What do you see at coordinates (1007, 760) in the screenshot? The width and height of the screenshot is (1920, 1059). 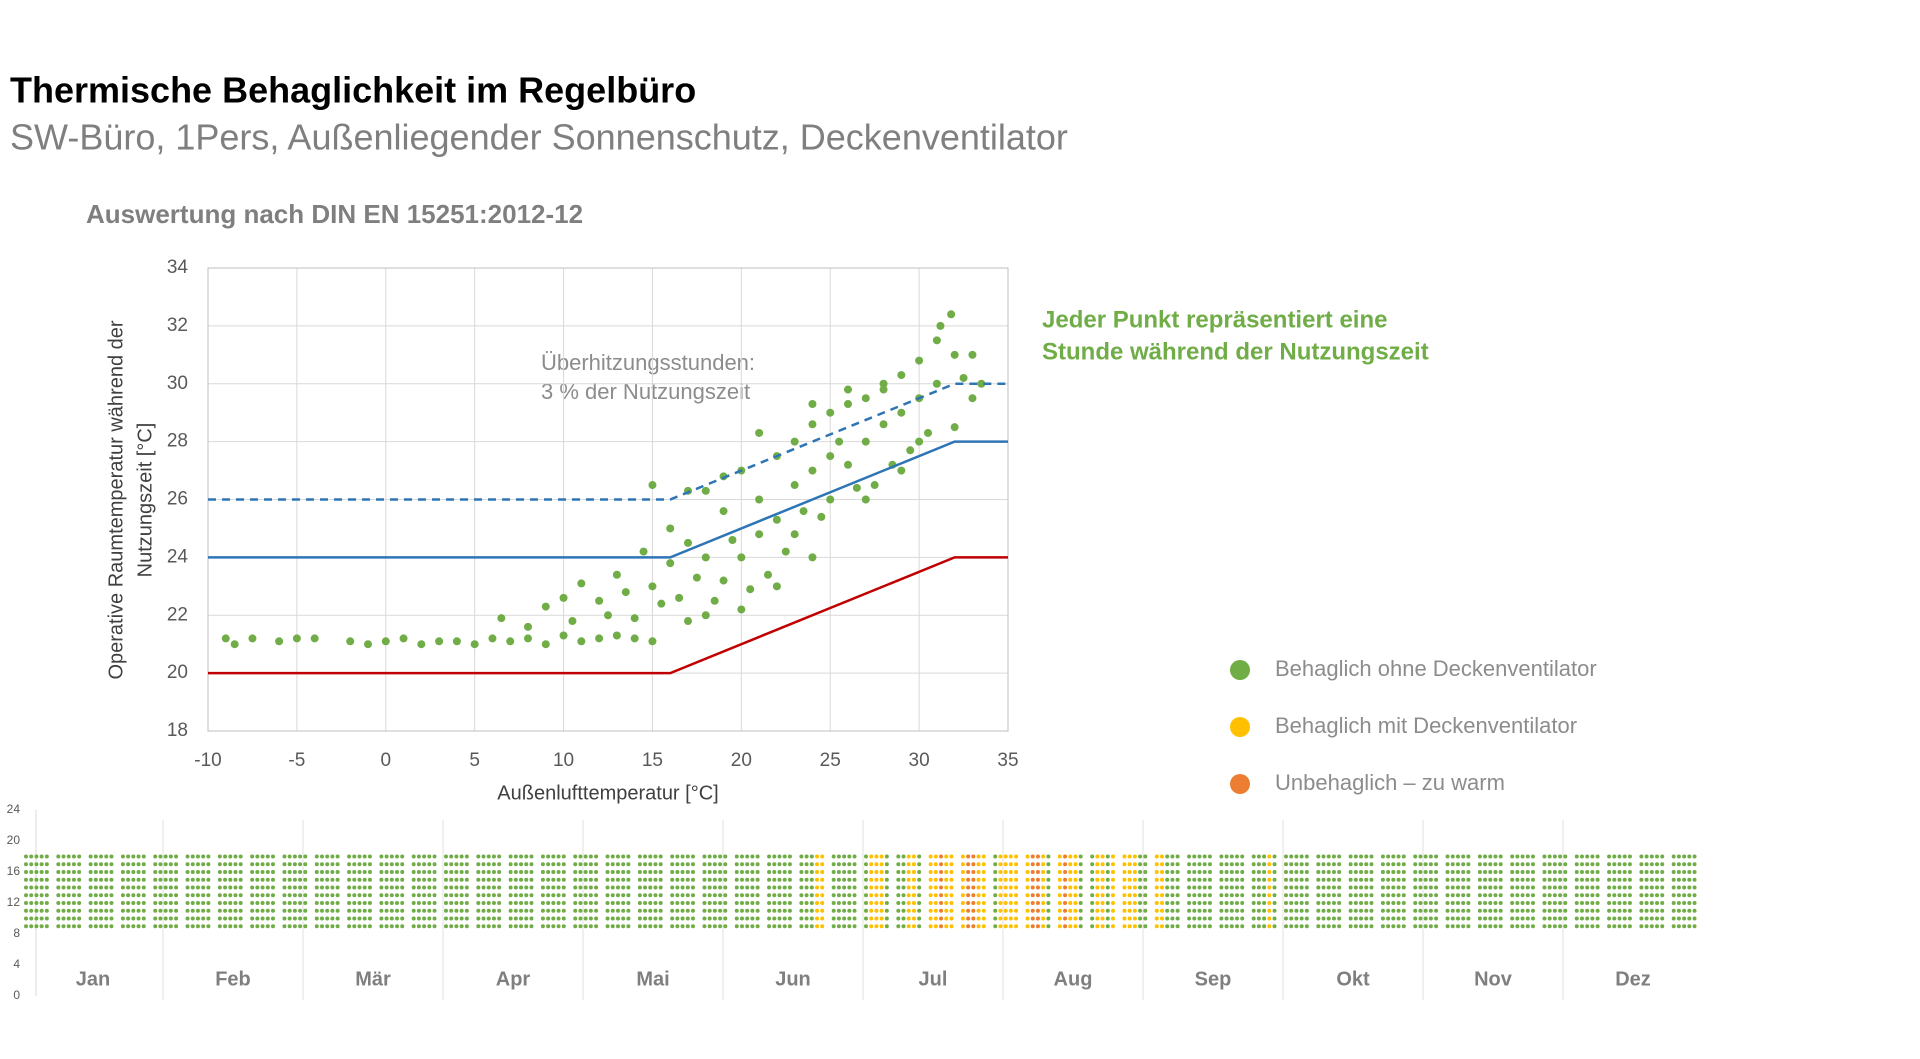 I see `x-tick-label: 35` at bounding box center [1007, 760].